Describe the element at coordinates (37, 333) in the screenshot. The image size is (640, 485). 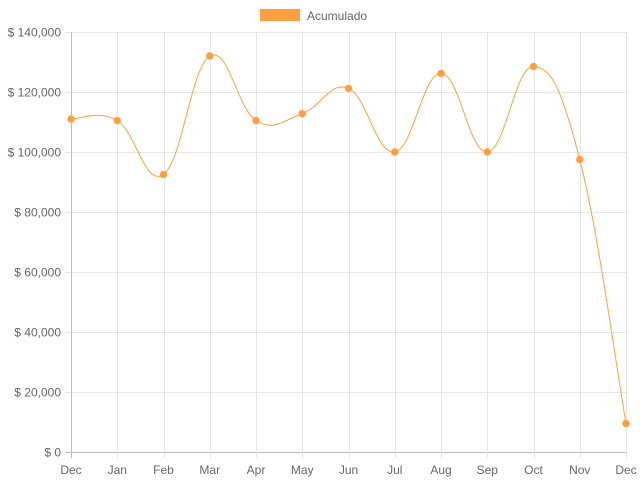
I see `y-tick-label: $ 40,000` at that location.